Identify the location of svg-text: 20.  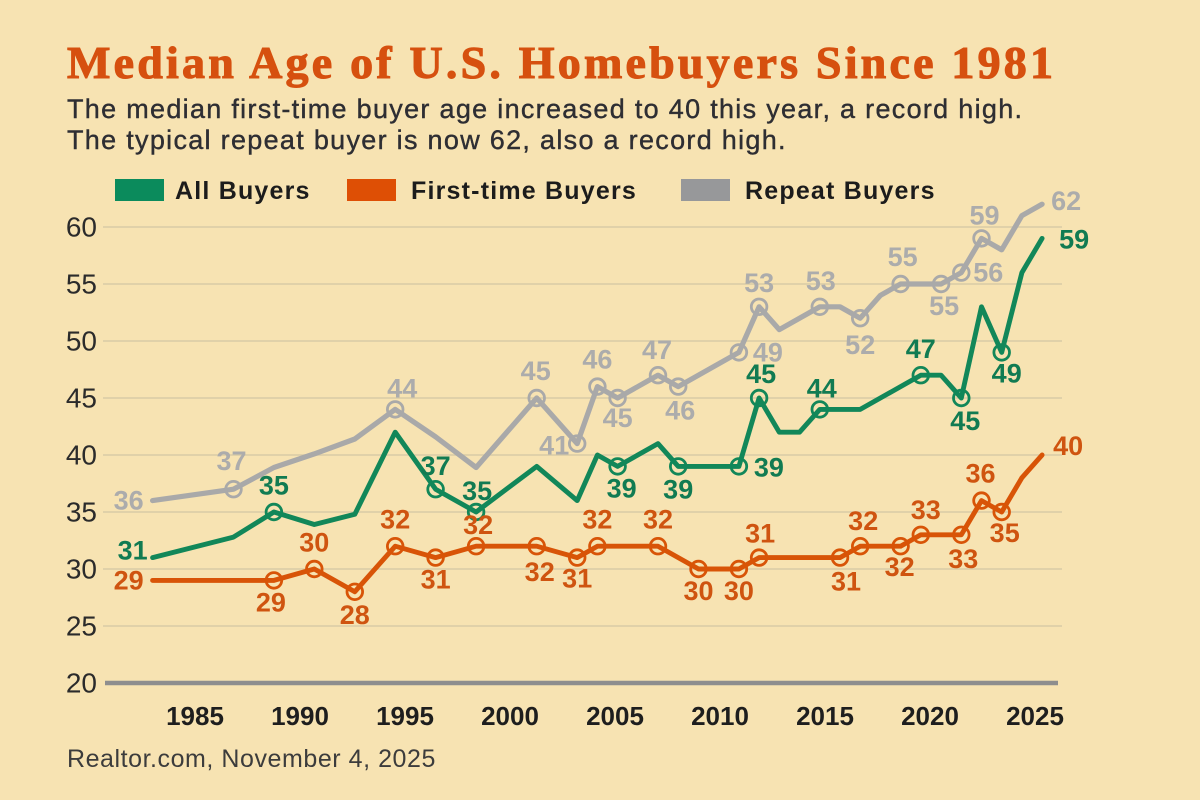
(81, 683).